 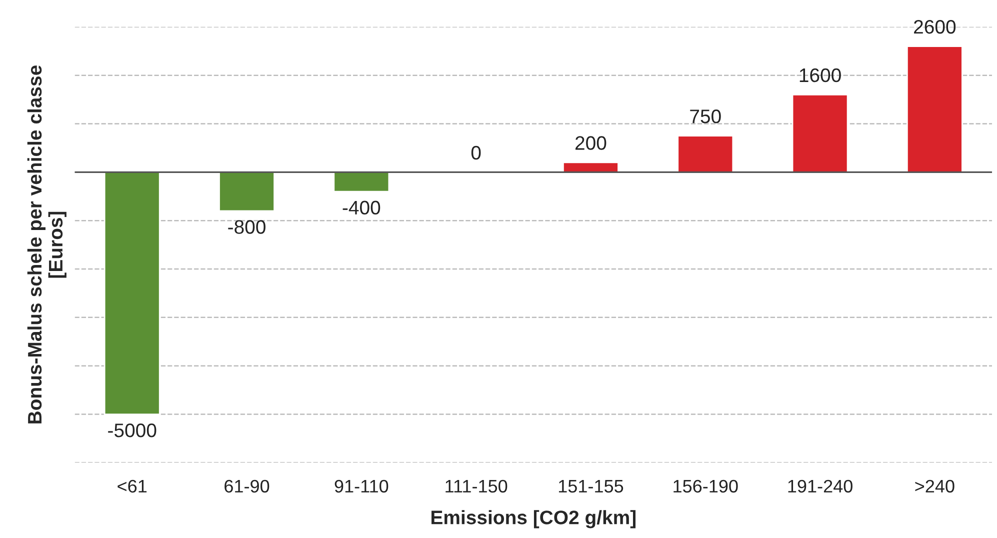 What do you see at coordinates (705, 117) in the screenshot?
I see `data-label: 750` at bounding box center [705, 117].